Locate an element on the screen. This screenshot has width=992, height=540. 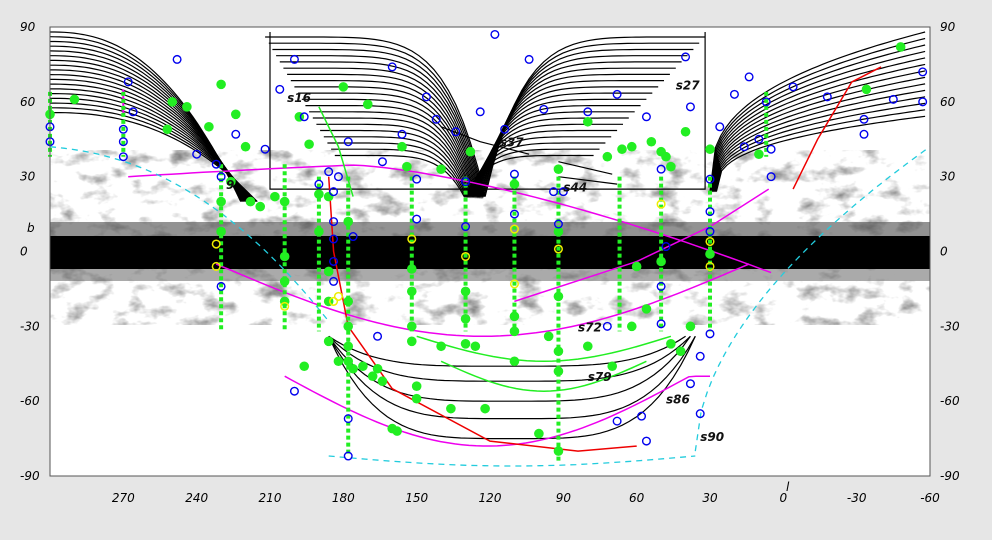
y-tick-label-left-2: 60 is located at coordinates (28, 102).